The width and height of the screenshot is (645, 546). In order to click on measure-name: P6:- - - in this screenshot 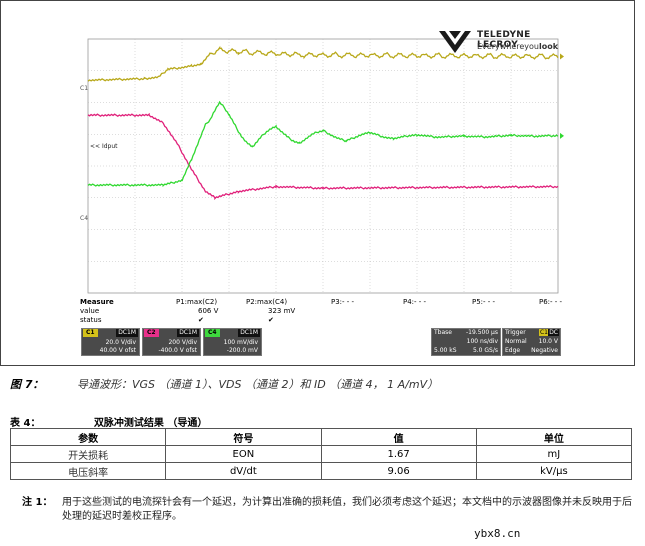, I will do `click(551, 302)`.